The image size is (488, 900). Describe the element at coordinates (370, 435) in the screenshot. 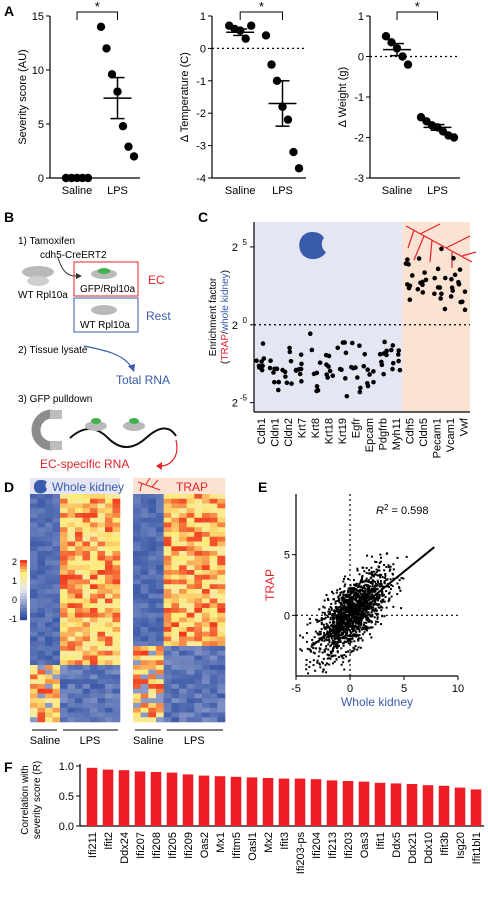

I see `gene-label: Epcam` at that location.